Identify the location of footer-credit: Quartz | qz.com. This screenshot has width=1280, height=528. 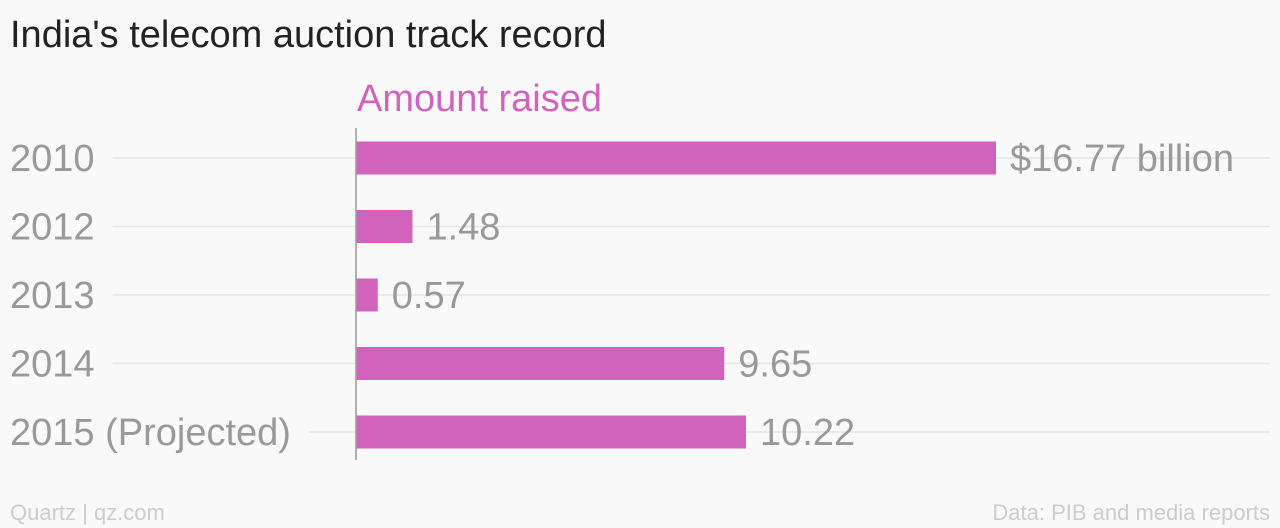
(87, 512).